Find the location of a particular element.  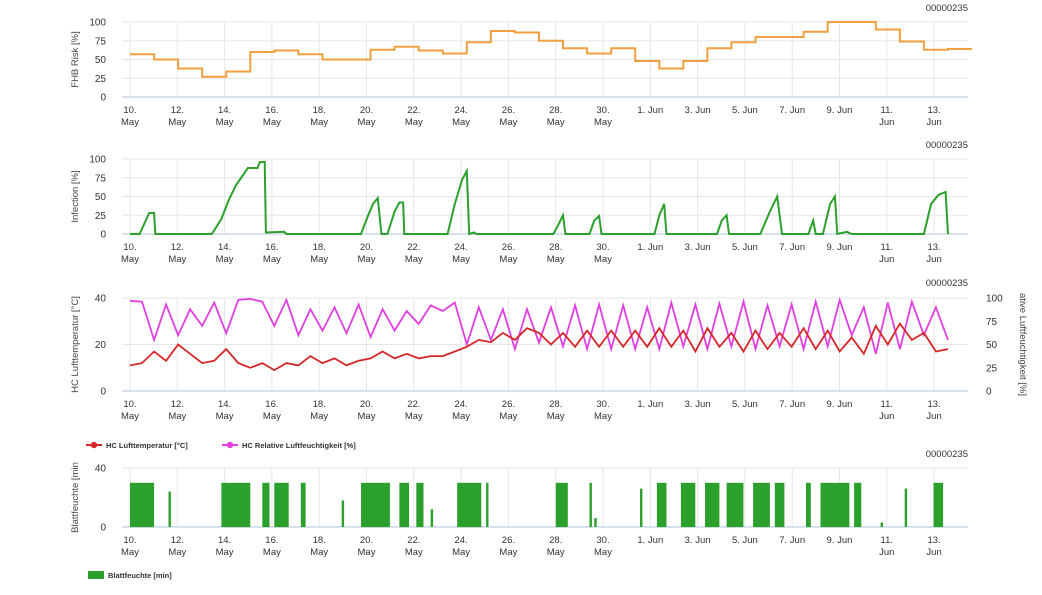

y-axis-label: Infection [%] is located at coordinates (75, 196).